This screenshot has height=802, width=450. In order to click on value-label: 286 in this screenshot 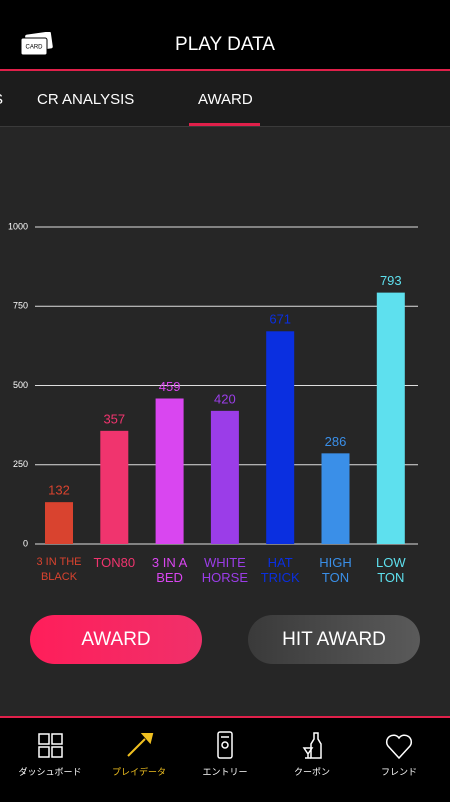, I will do `click(336, 441)`.